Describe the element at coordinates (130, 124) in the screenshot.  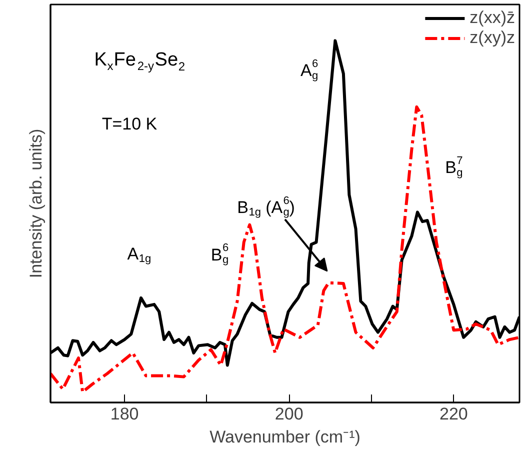
I see `annotation: T=10 K` at that location.